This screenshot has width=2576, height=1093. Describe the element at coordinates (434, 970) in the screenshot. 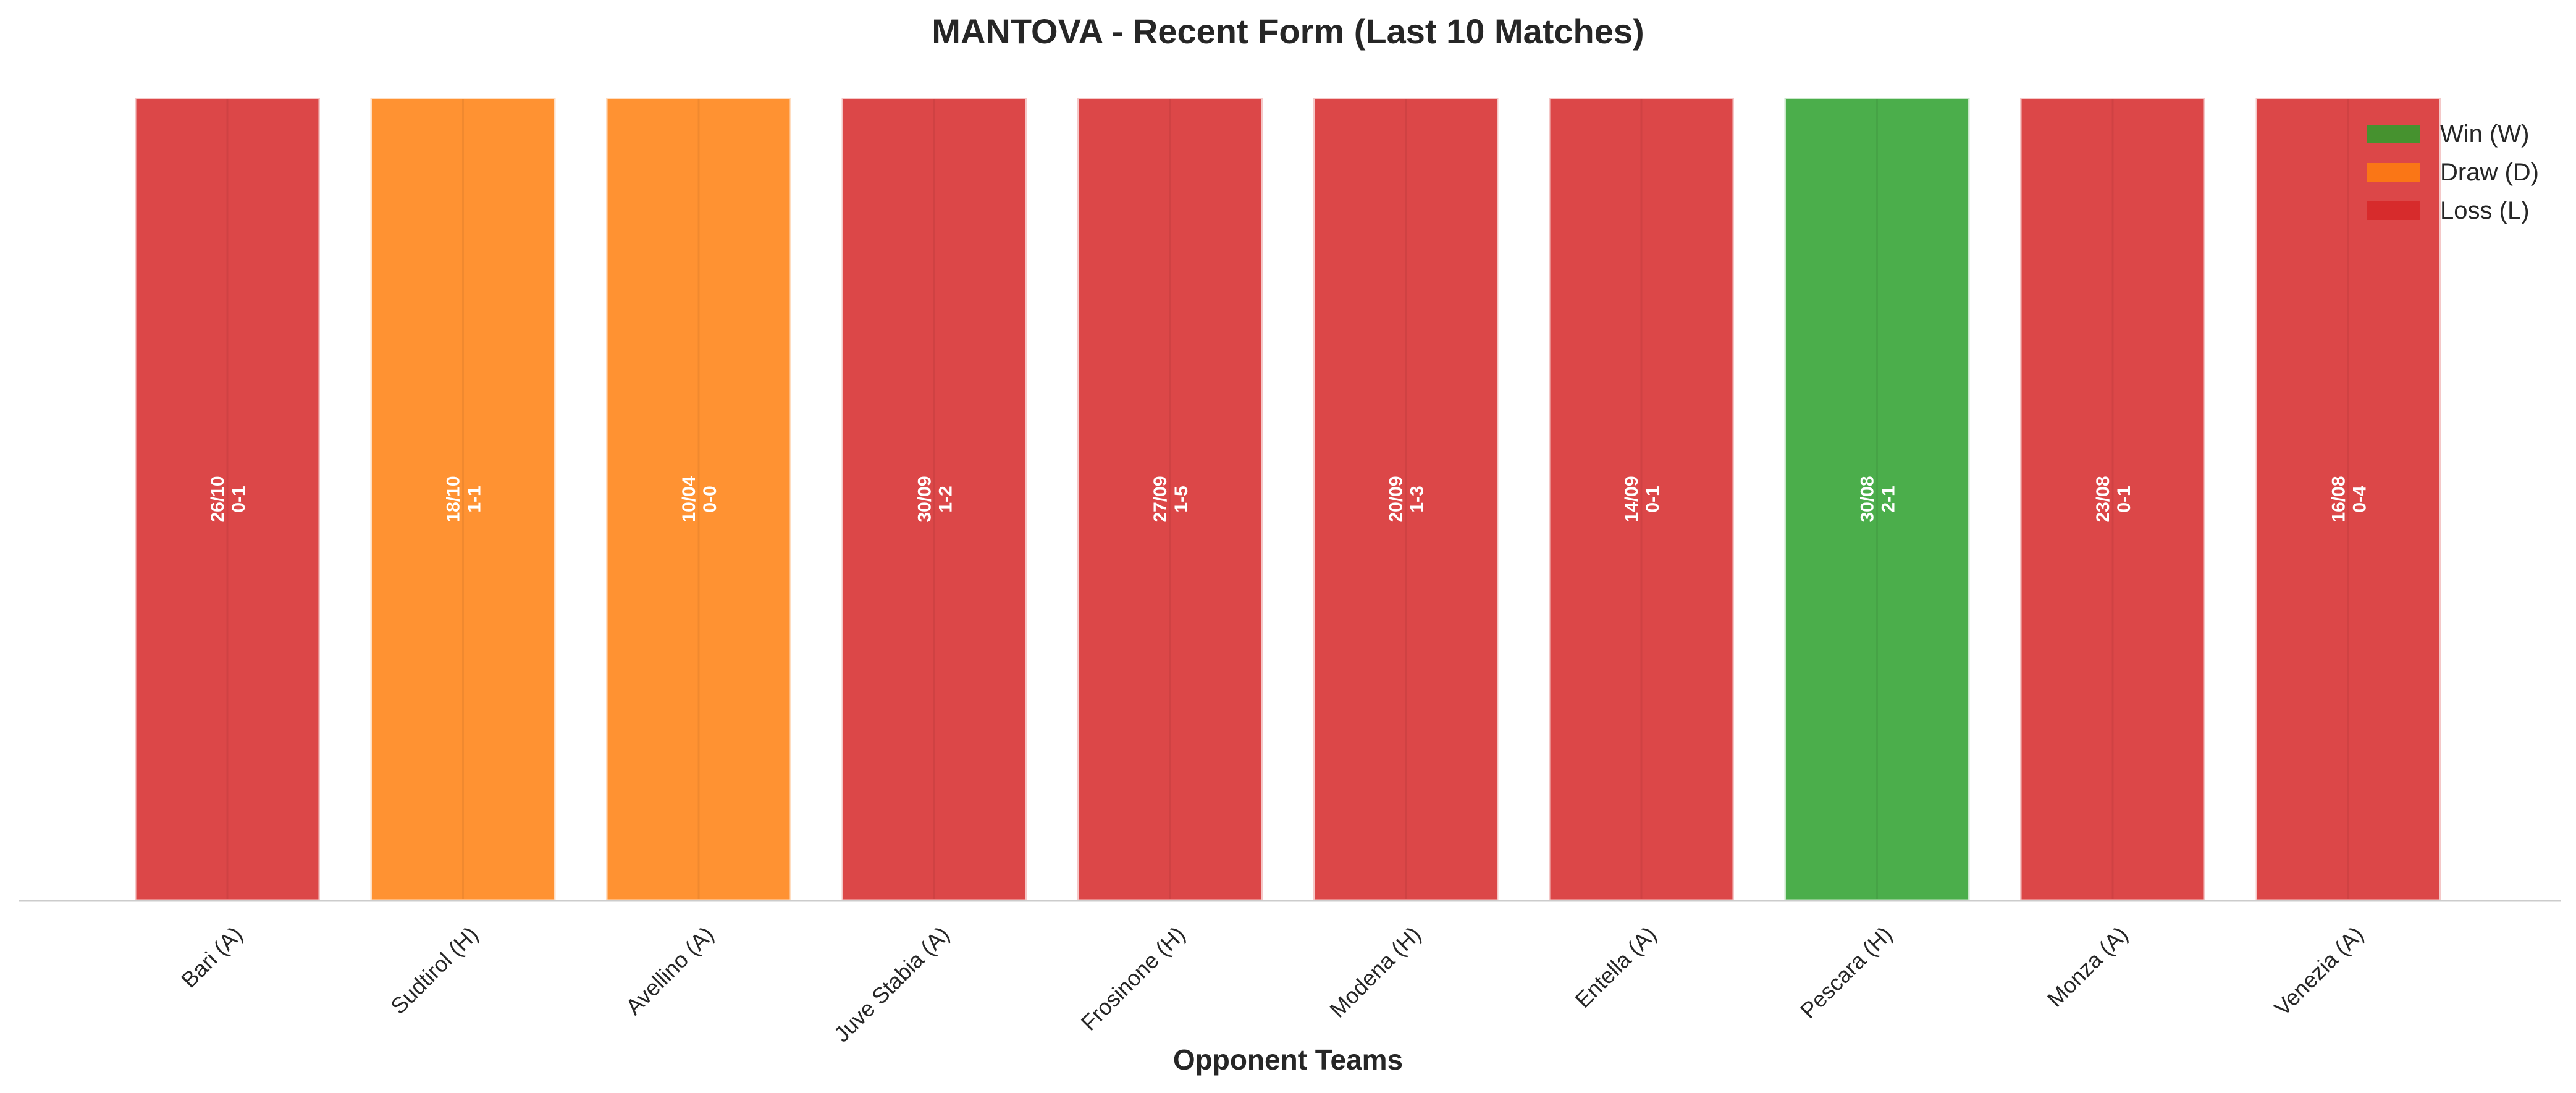

I see `x-tick-label-1: Sudtirol (H)` at that location.